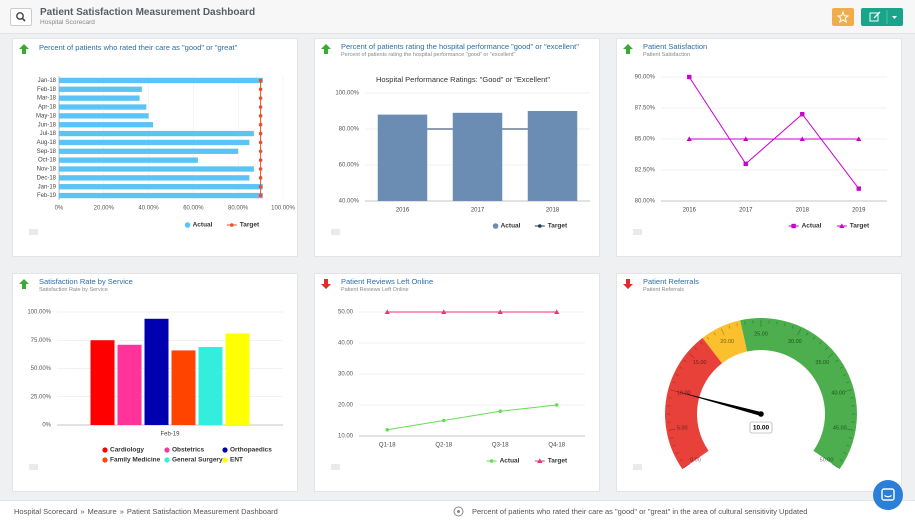 The width and height of the screenshot is (915, 522). I want to click on legend-label: Cardiology, so click(127, 450).